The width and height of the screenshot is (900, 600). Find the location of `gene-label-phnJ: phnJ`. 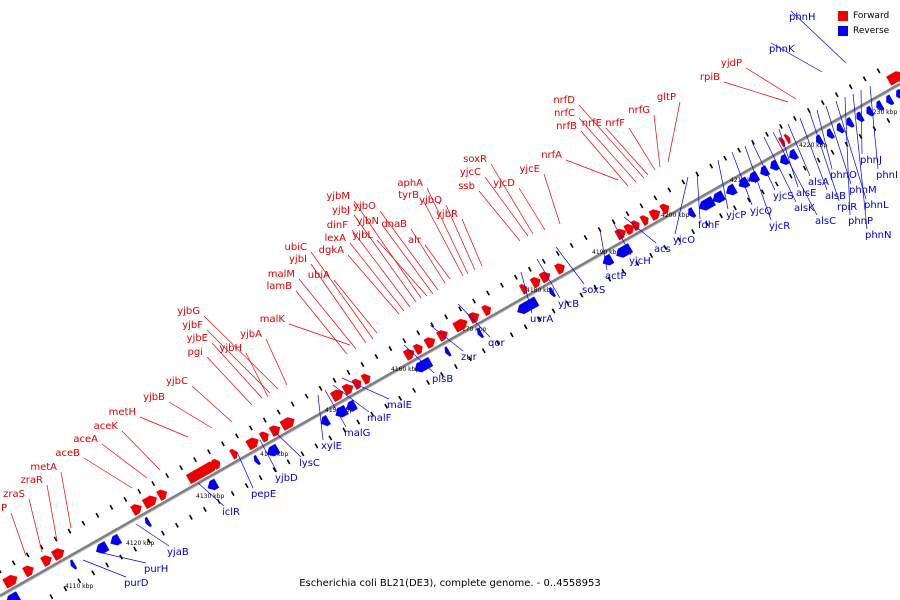

gene-label-phnJ: phnJ is located at coordinates (871, 160).